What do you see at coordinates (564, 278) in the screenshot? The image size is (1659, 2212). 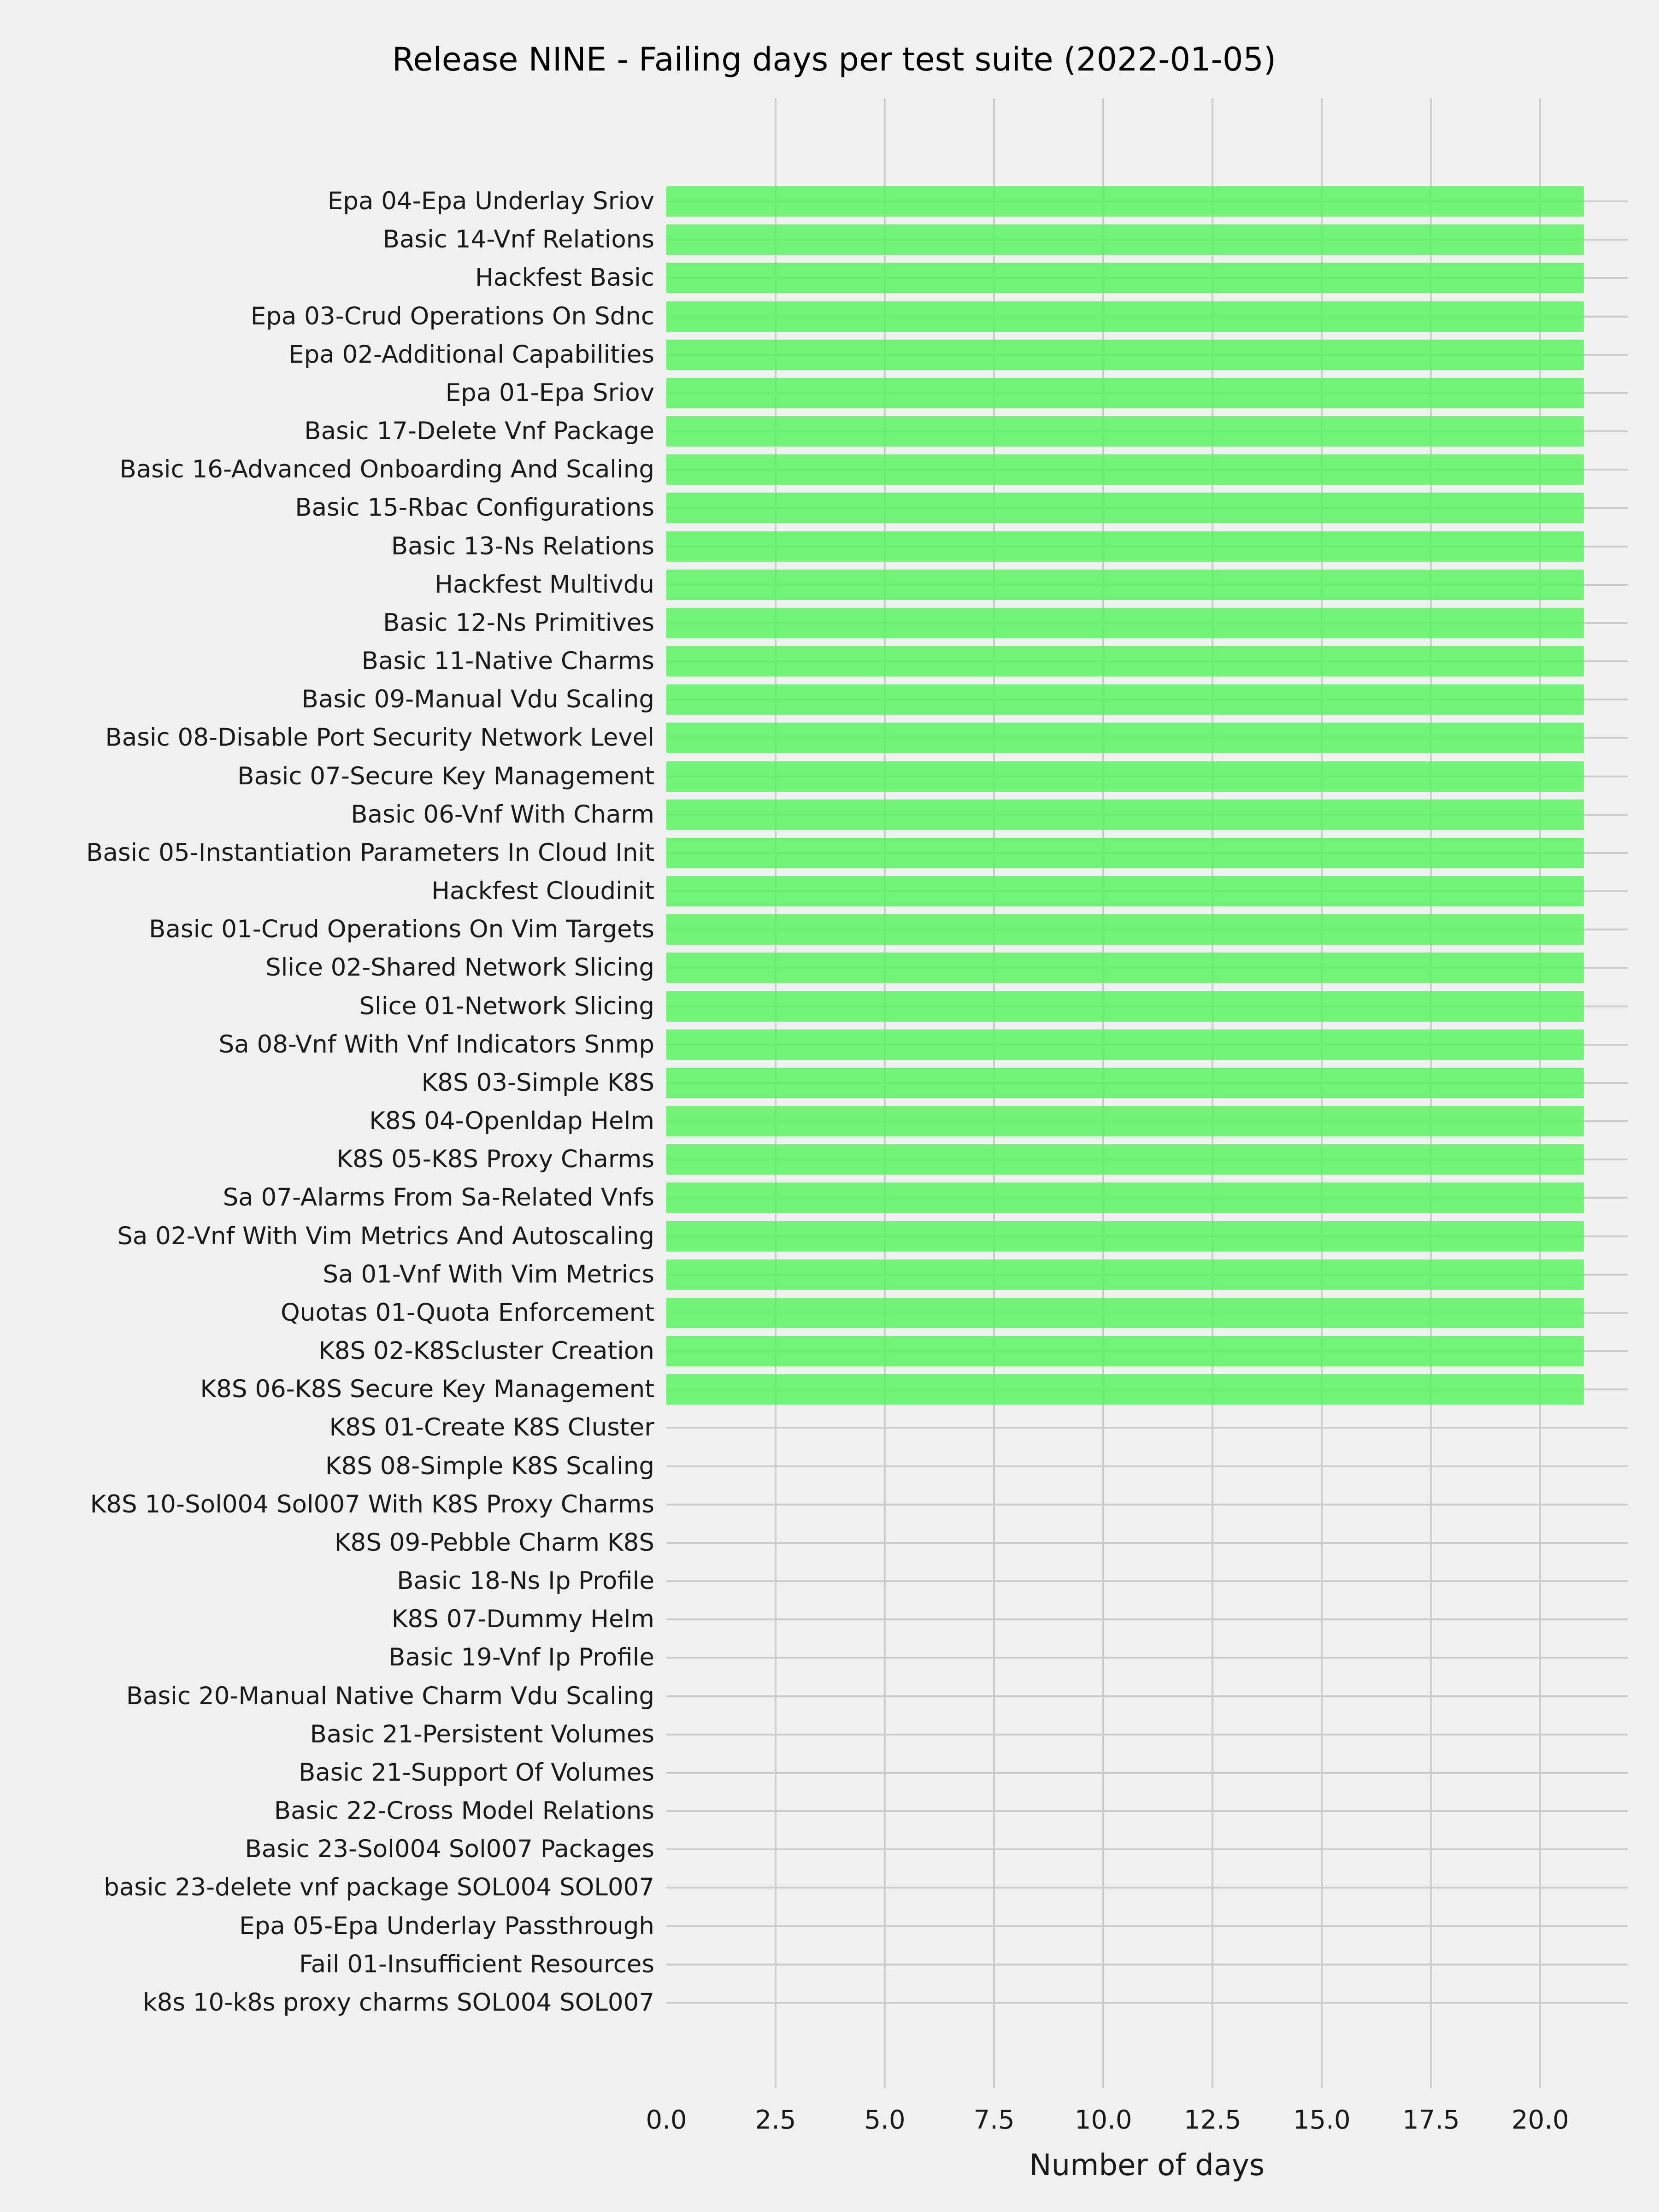 I see `y-tick-label: Hackfest Basic` at bounding box center [564, 278].